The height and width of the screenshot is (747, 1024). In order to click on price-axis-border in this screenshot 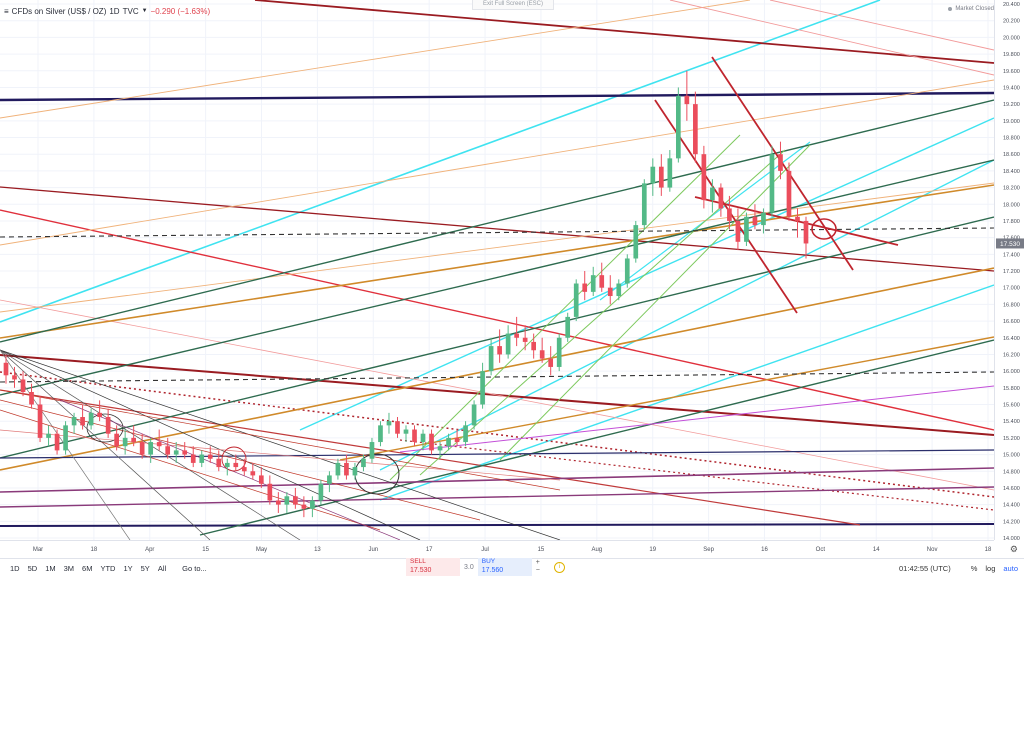, I will do `click(994, 270)`.